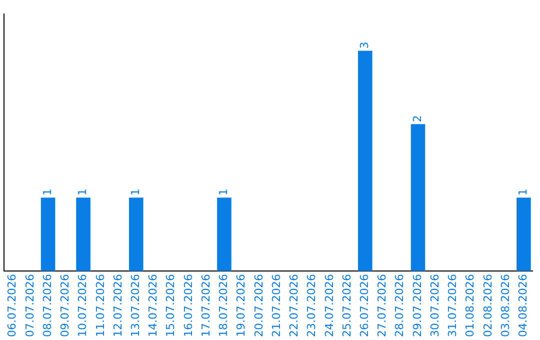 This screenshot has width=540, height=340. What do you see at coordinates (487, 306) in the screenshot?
I see `x-tick-label: 02.08.2026` at bounding box center [487, 306].